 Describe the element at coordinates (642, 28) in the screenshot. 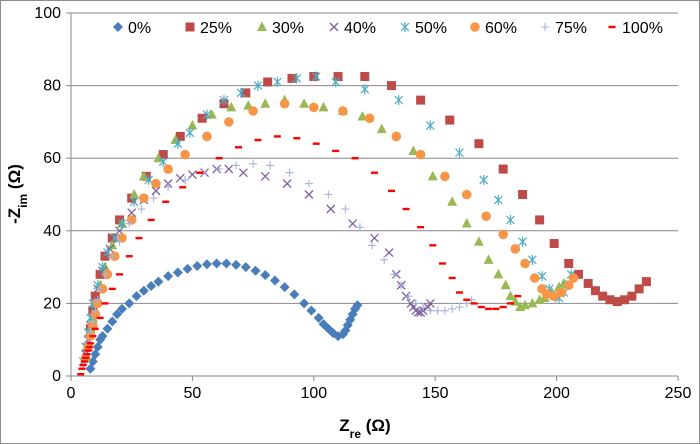

I see `legend-label: 100%` at that location.